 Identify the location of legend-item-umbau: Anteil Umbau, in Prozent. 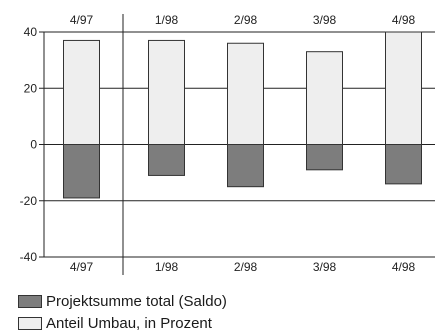
(115, 323).